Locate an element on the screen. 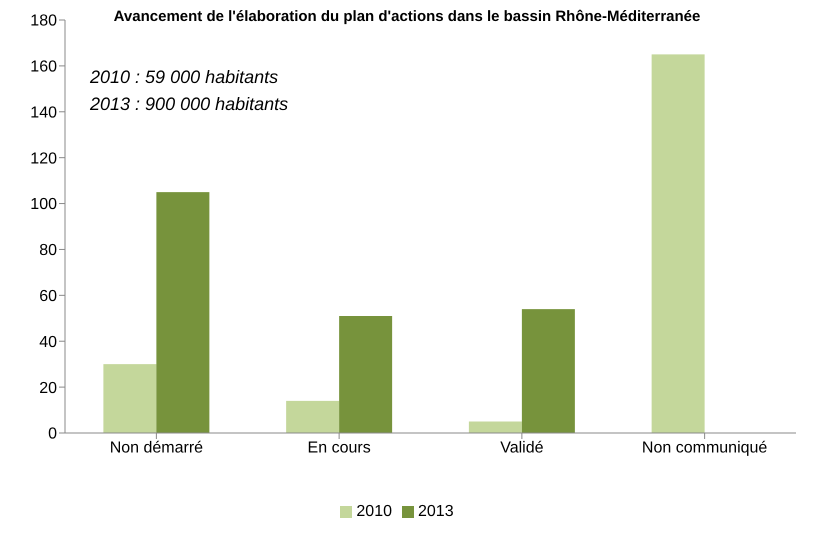  y-tick-label: 60 is located at coordinates (48, 297).